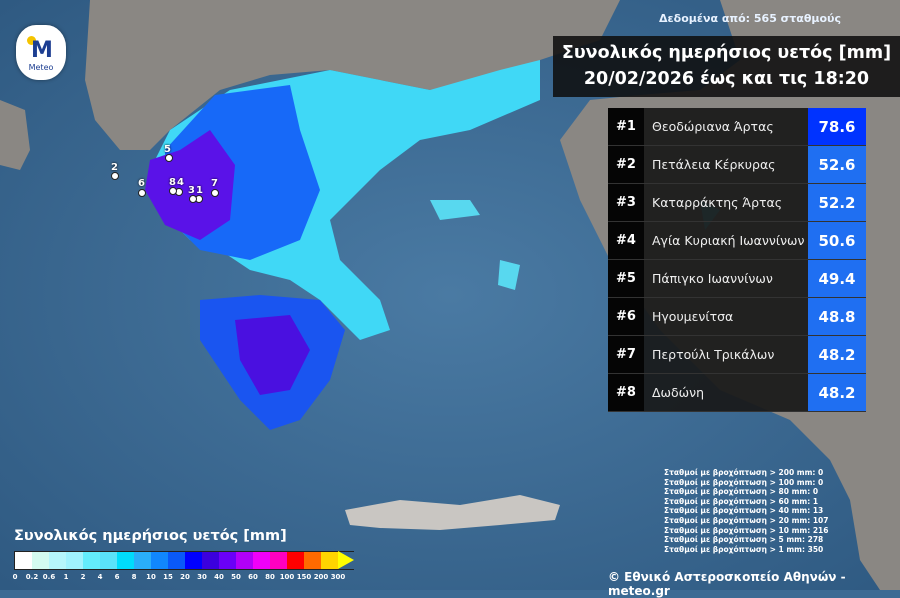 The image size is (900, 598). What do you see at coordinates (134, 577) in the screenshot?
I see `legend-tick: 8` at bounding box center [134, 577].